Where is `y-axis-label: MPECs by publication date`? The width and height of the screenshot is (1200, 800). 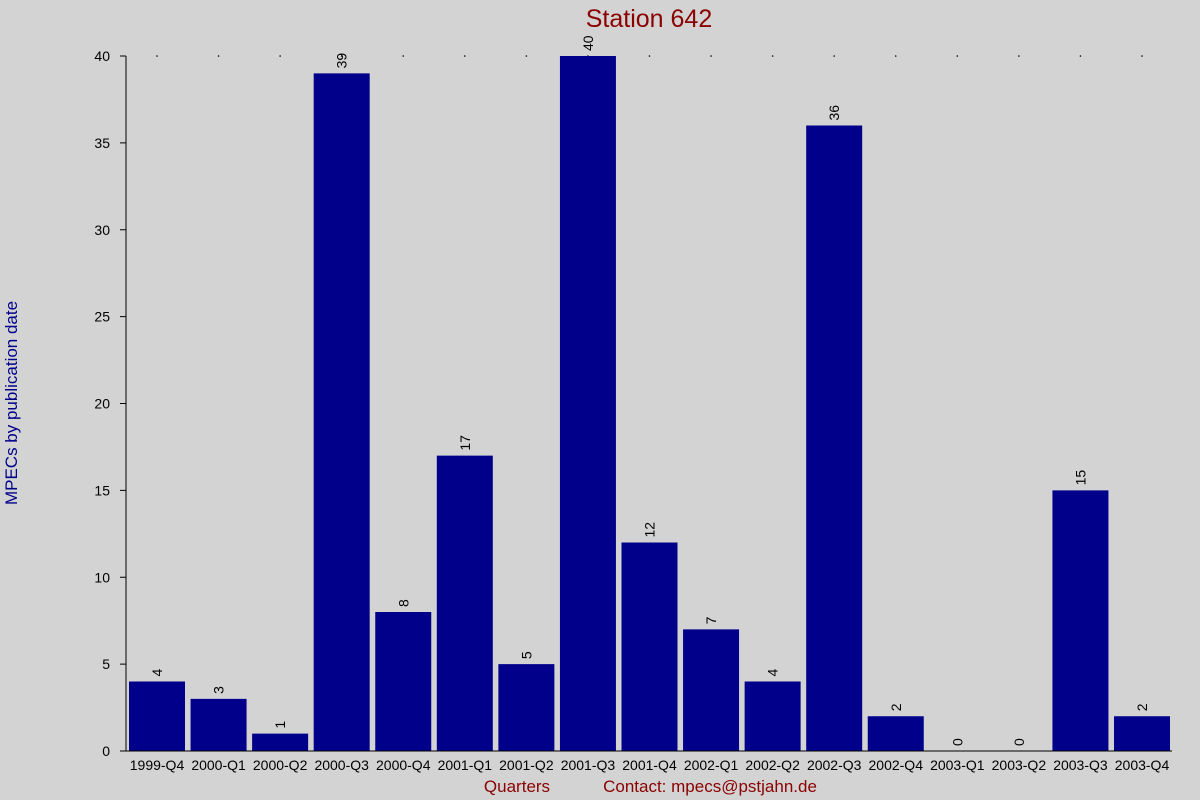
y-axis-label: MPECs by publication date is located at coordinates (11, 403).